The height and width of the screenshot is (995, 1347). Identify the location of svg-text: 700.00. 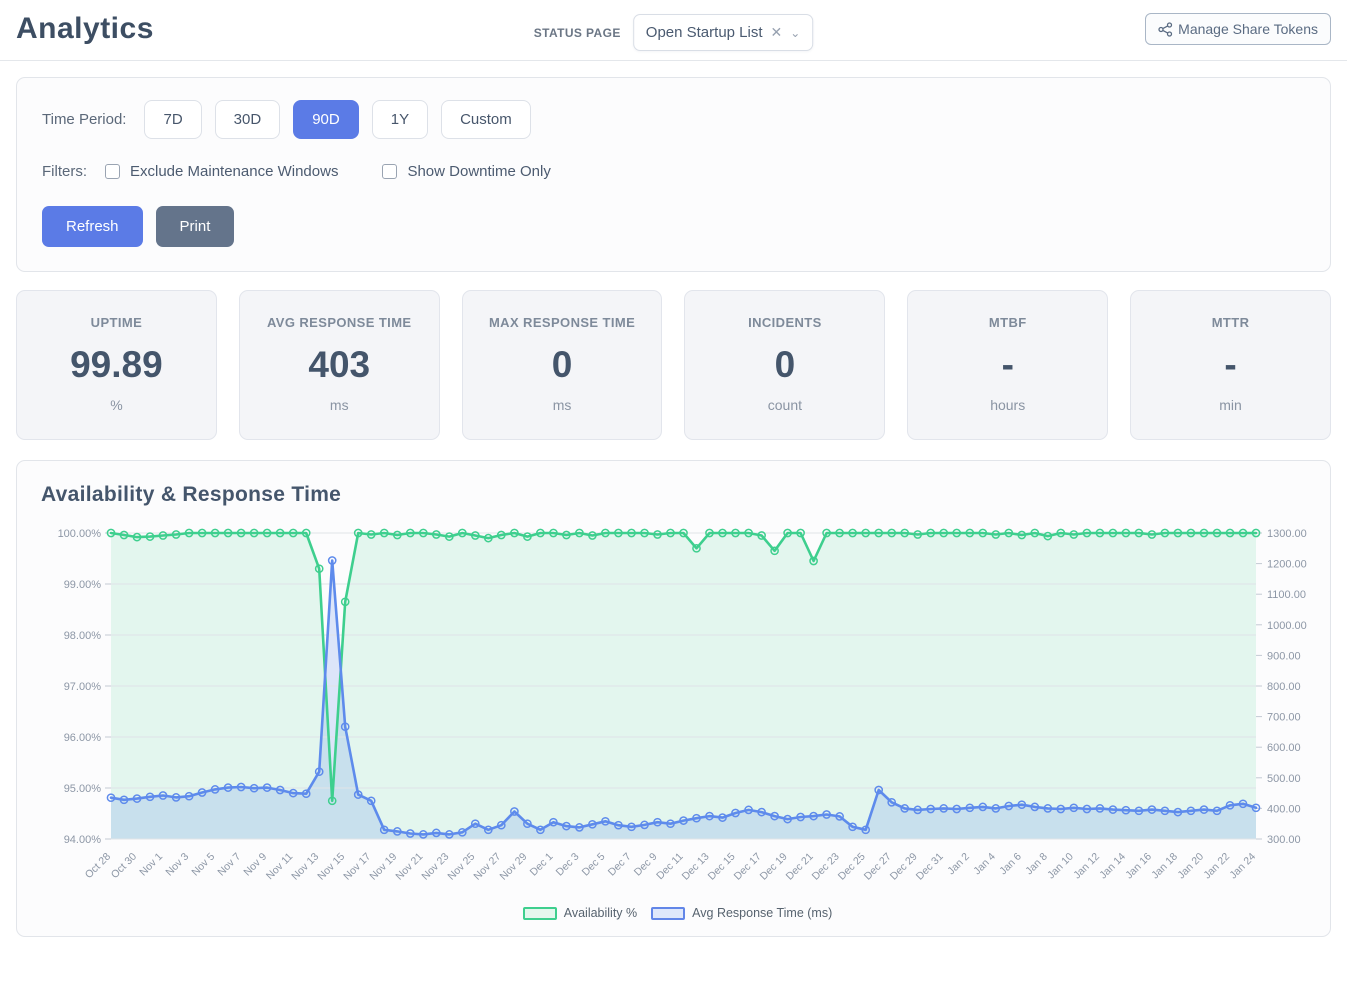
(1284, 718).